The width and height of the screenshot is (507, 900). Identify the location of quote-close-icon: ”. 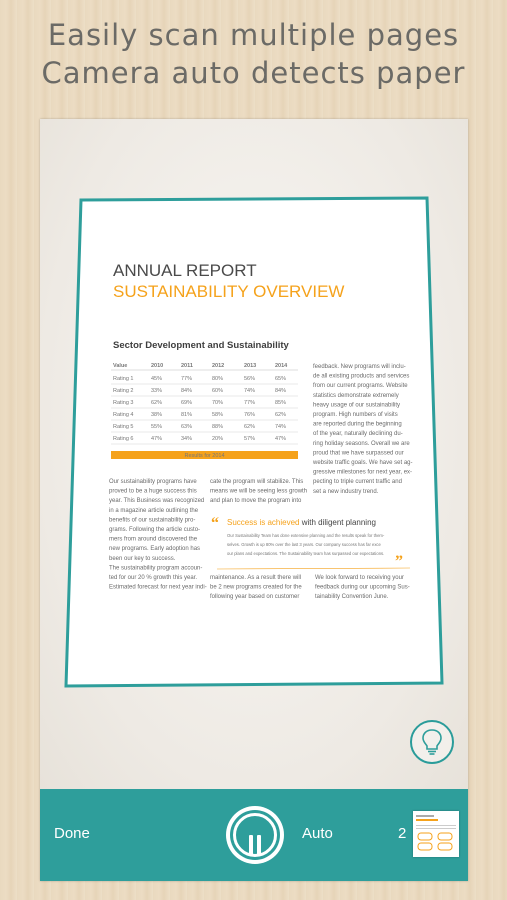
(399, 561).